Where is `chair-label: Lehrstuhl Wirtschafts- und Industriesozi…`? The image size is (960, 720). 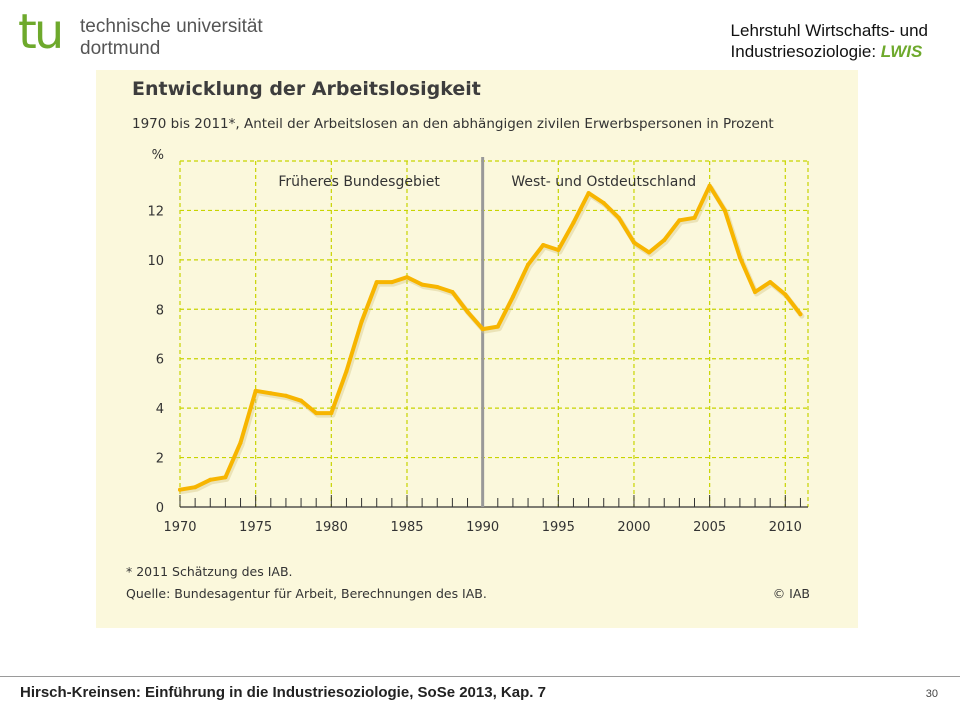
chair-label: Lehrstuhl Wirtschafts- und Industriesozi… is located at coordinates (829, 41).